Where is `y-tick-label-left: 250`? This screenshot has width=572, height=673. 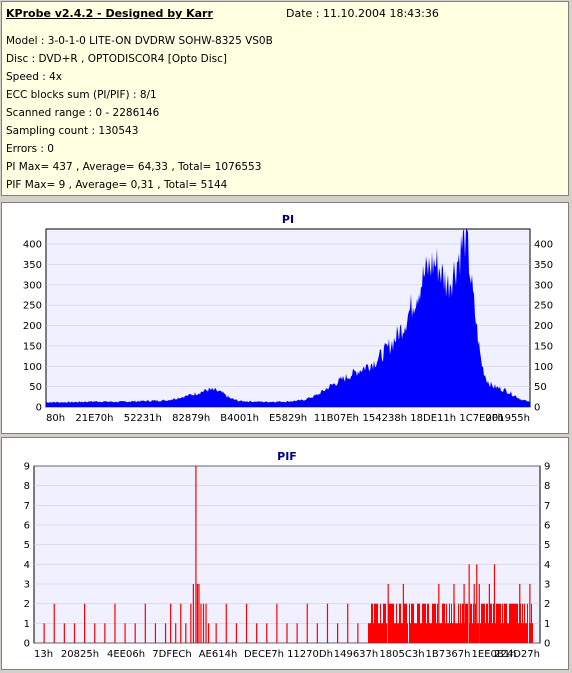 y-tick-label-left: 250 is located at coordinates (32, 306).